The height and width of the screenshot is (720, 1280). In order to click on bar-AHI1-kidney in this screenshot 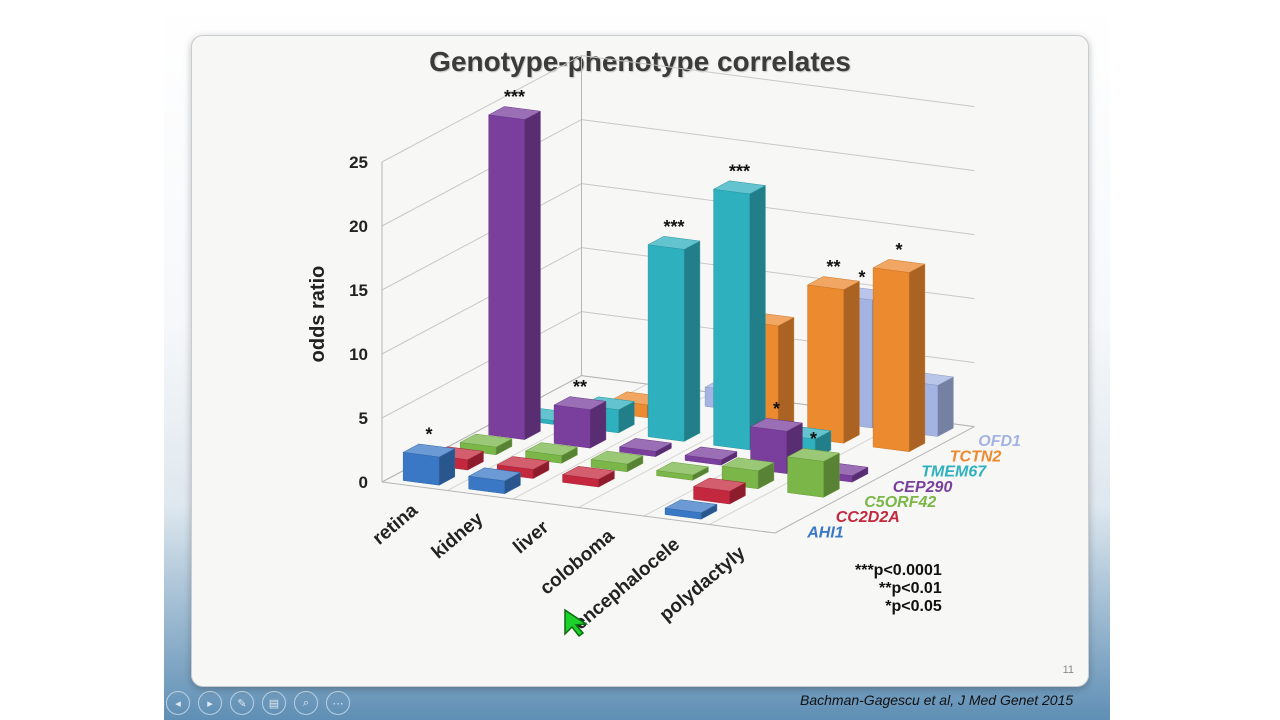, I will do `click(494, 481)`.